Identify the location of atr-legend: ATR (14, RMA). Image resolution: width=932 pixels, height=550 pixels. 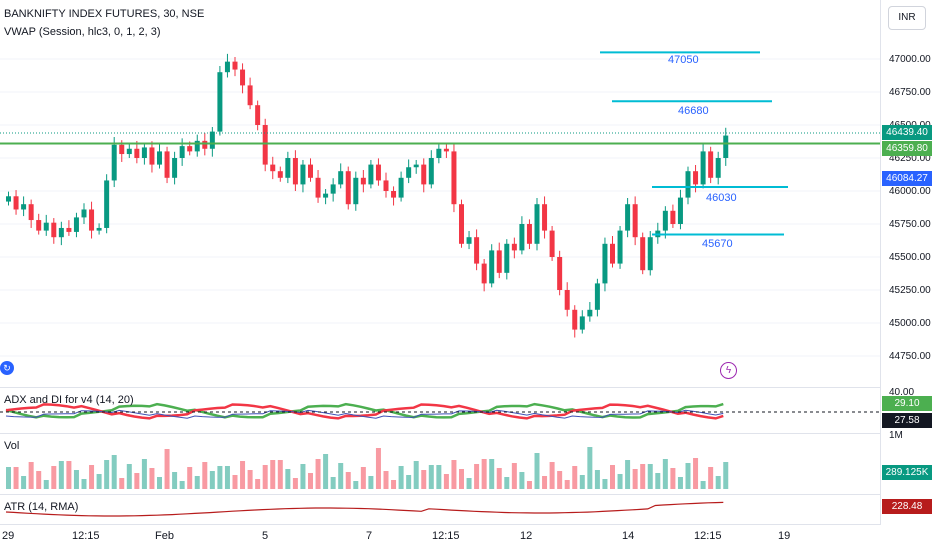
(41, 507).